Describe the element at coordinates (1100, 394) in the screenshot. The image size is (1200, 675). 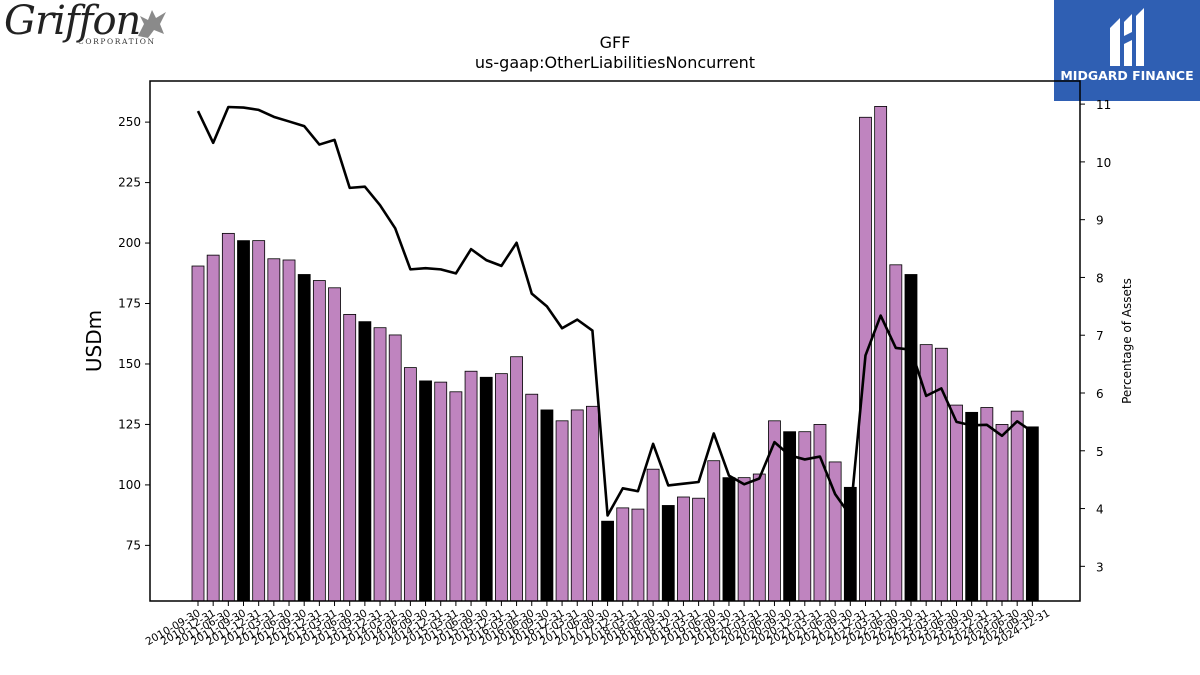
I see `y2-tick-label: 6` at that location.